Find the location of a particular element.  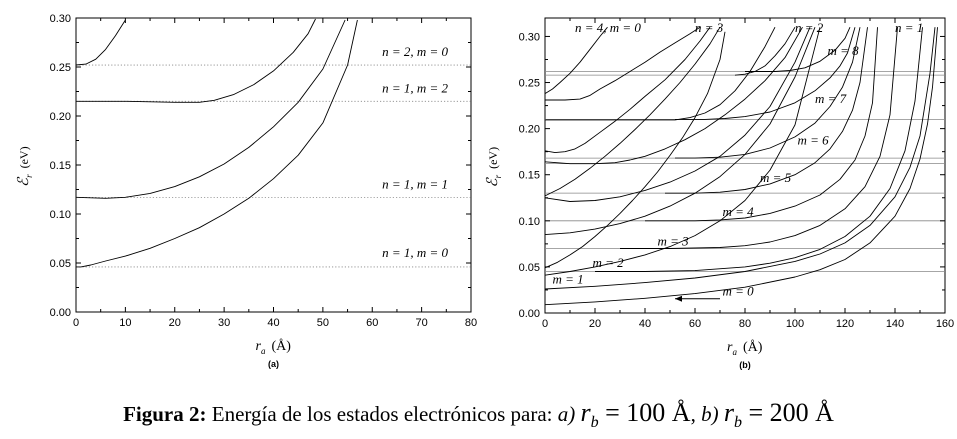

x-tick-label: 10 is located at coordinates (125, 323).